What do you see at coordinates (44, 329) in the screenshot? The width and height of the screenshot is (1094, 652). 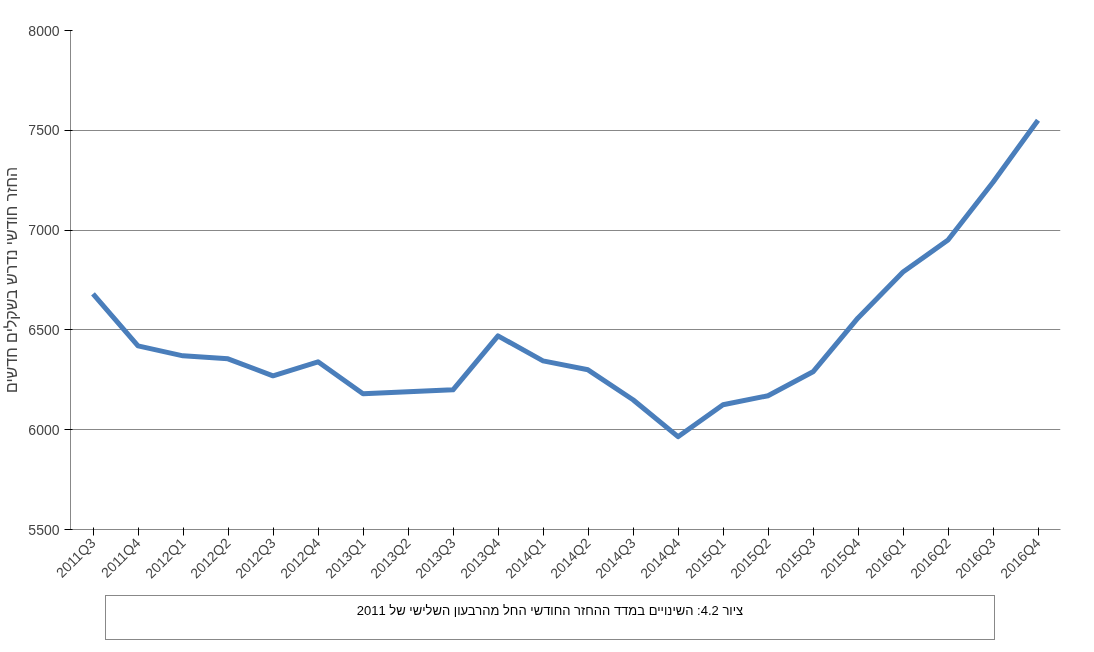 I see `y-tick-label: 6500` at bounding box center [44, 329].